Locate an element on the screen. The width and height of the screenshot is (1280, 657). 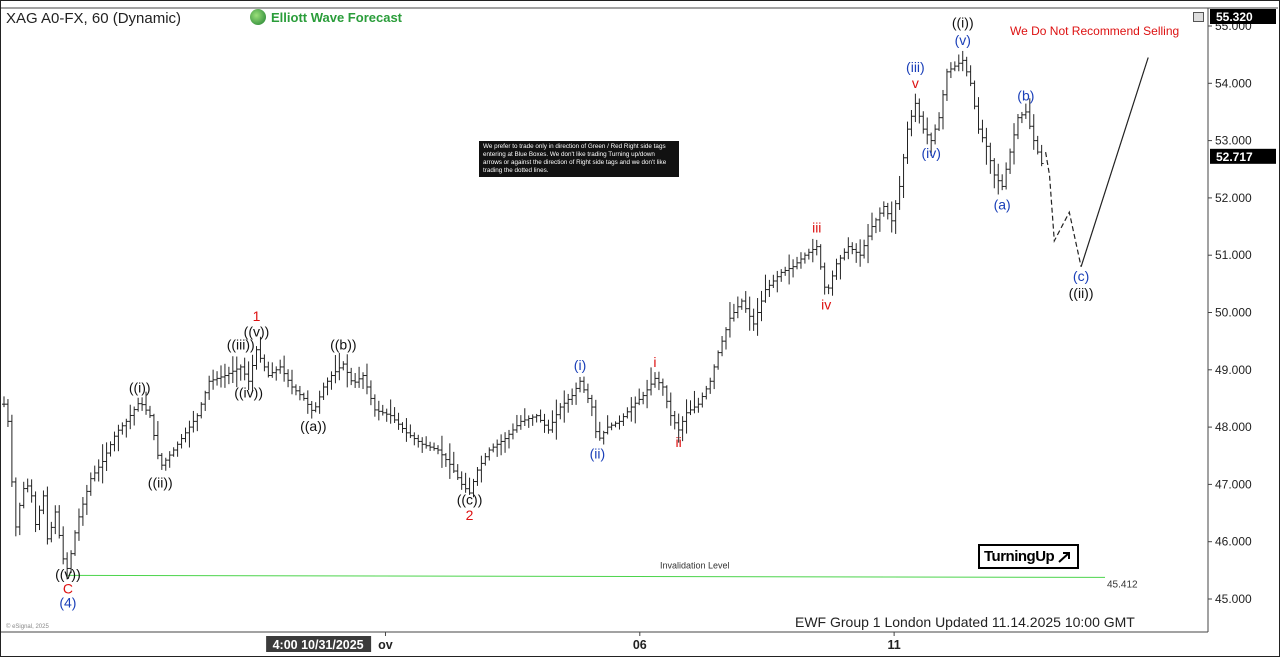
invalidation-label: Invalidation Level is located at coordinates (695, 565).